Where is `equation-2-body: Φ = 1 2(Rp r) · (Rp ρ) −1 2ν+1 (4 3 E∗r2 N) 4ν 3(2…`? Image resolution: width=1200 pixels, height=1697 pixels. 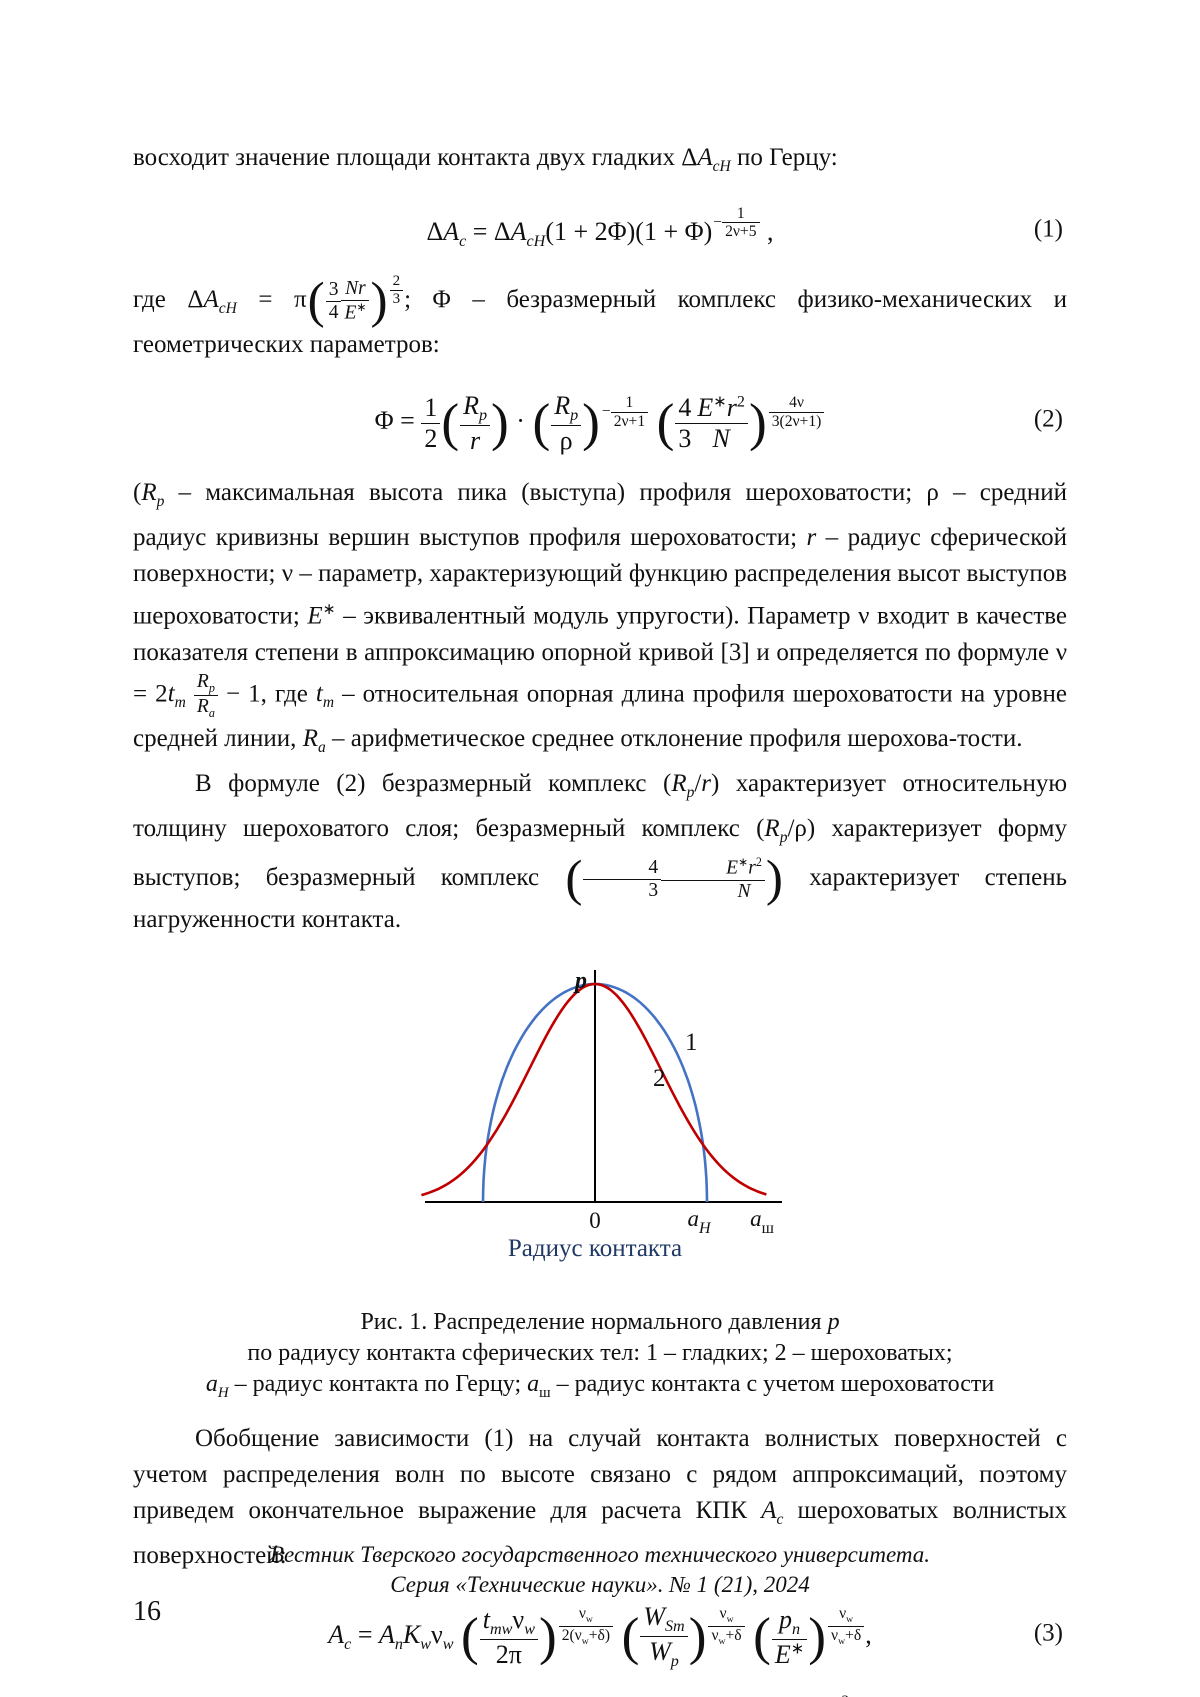 equation-2-body: Φ = 1 2(Rp r) · (Rp ρ) −1 2ν+1 (4 3 E∗r2 N) 4ν 3(2… is located at coordinates (600, 423).